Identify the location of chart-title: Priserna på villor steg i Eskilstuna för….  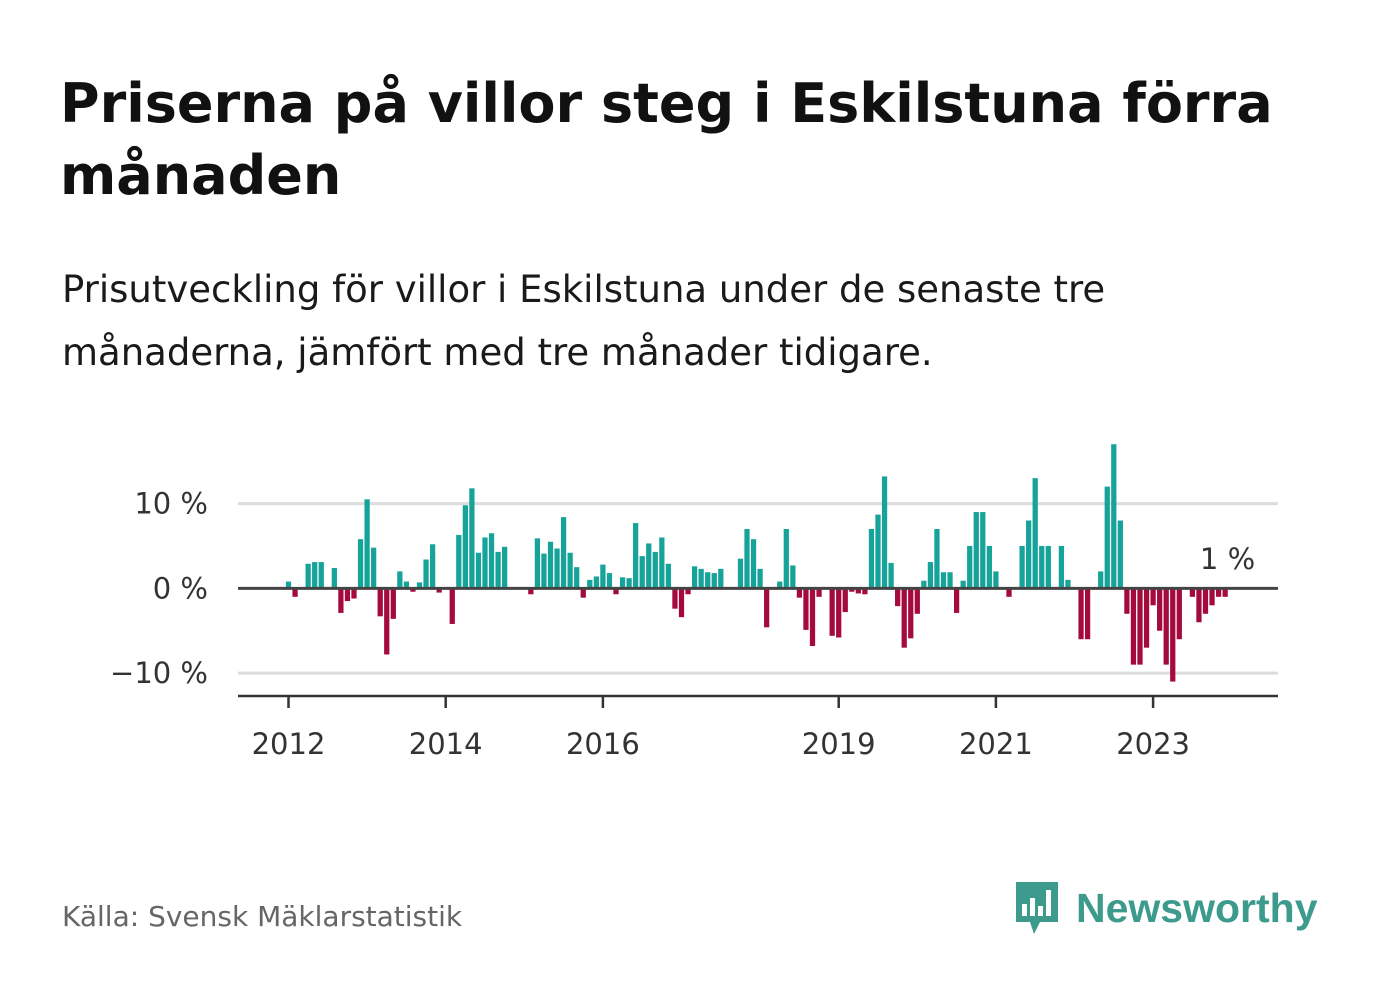
(666, 139).